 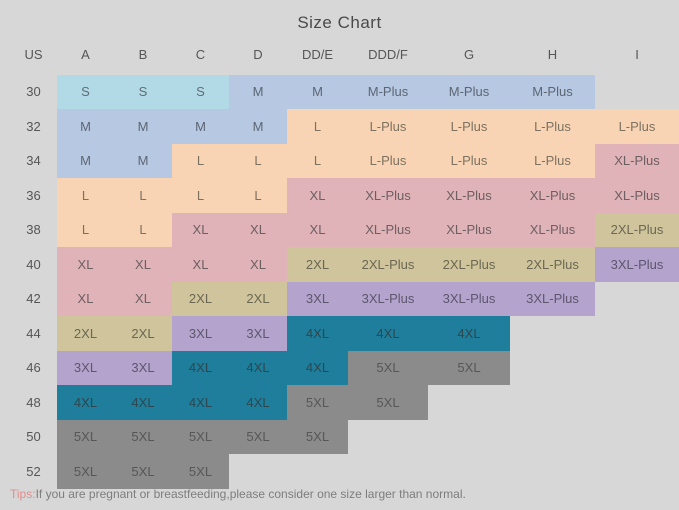 What do you see at coordinates (388, 91) in the screenshot?
I see `size-cell: M-Plus` at bounding box center [388, 91].